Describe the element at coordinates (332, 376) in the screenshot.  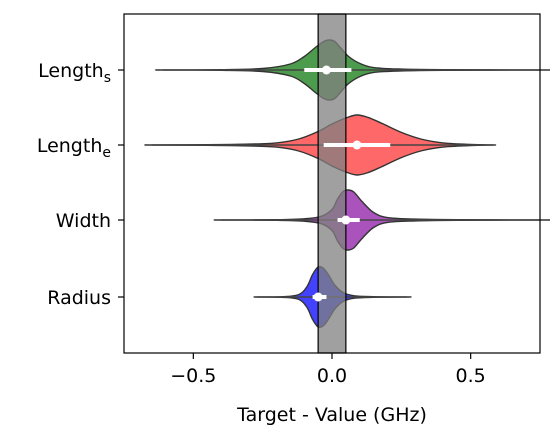
I see `x-tick-label: 0.0` at that location.